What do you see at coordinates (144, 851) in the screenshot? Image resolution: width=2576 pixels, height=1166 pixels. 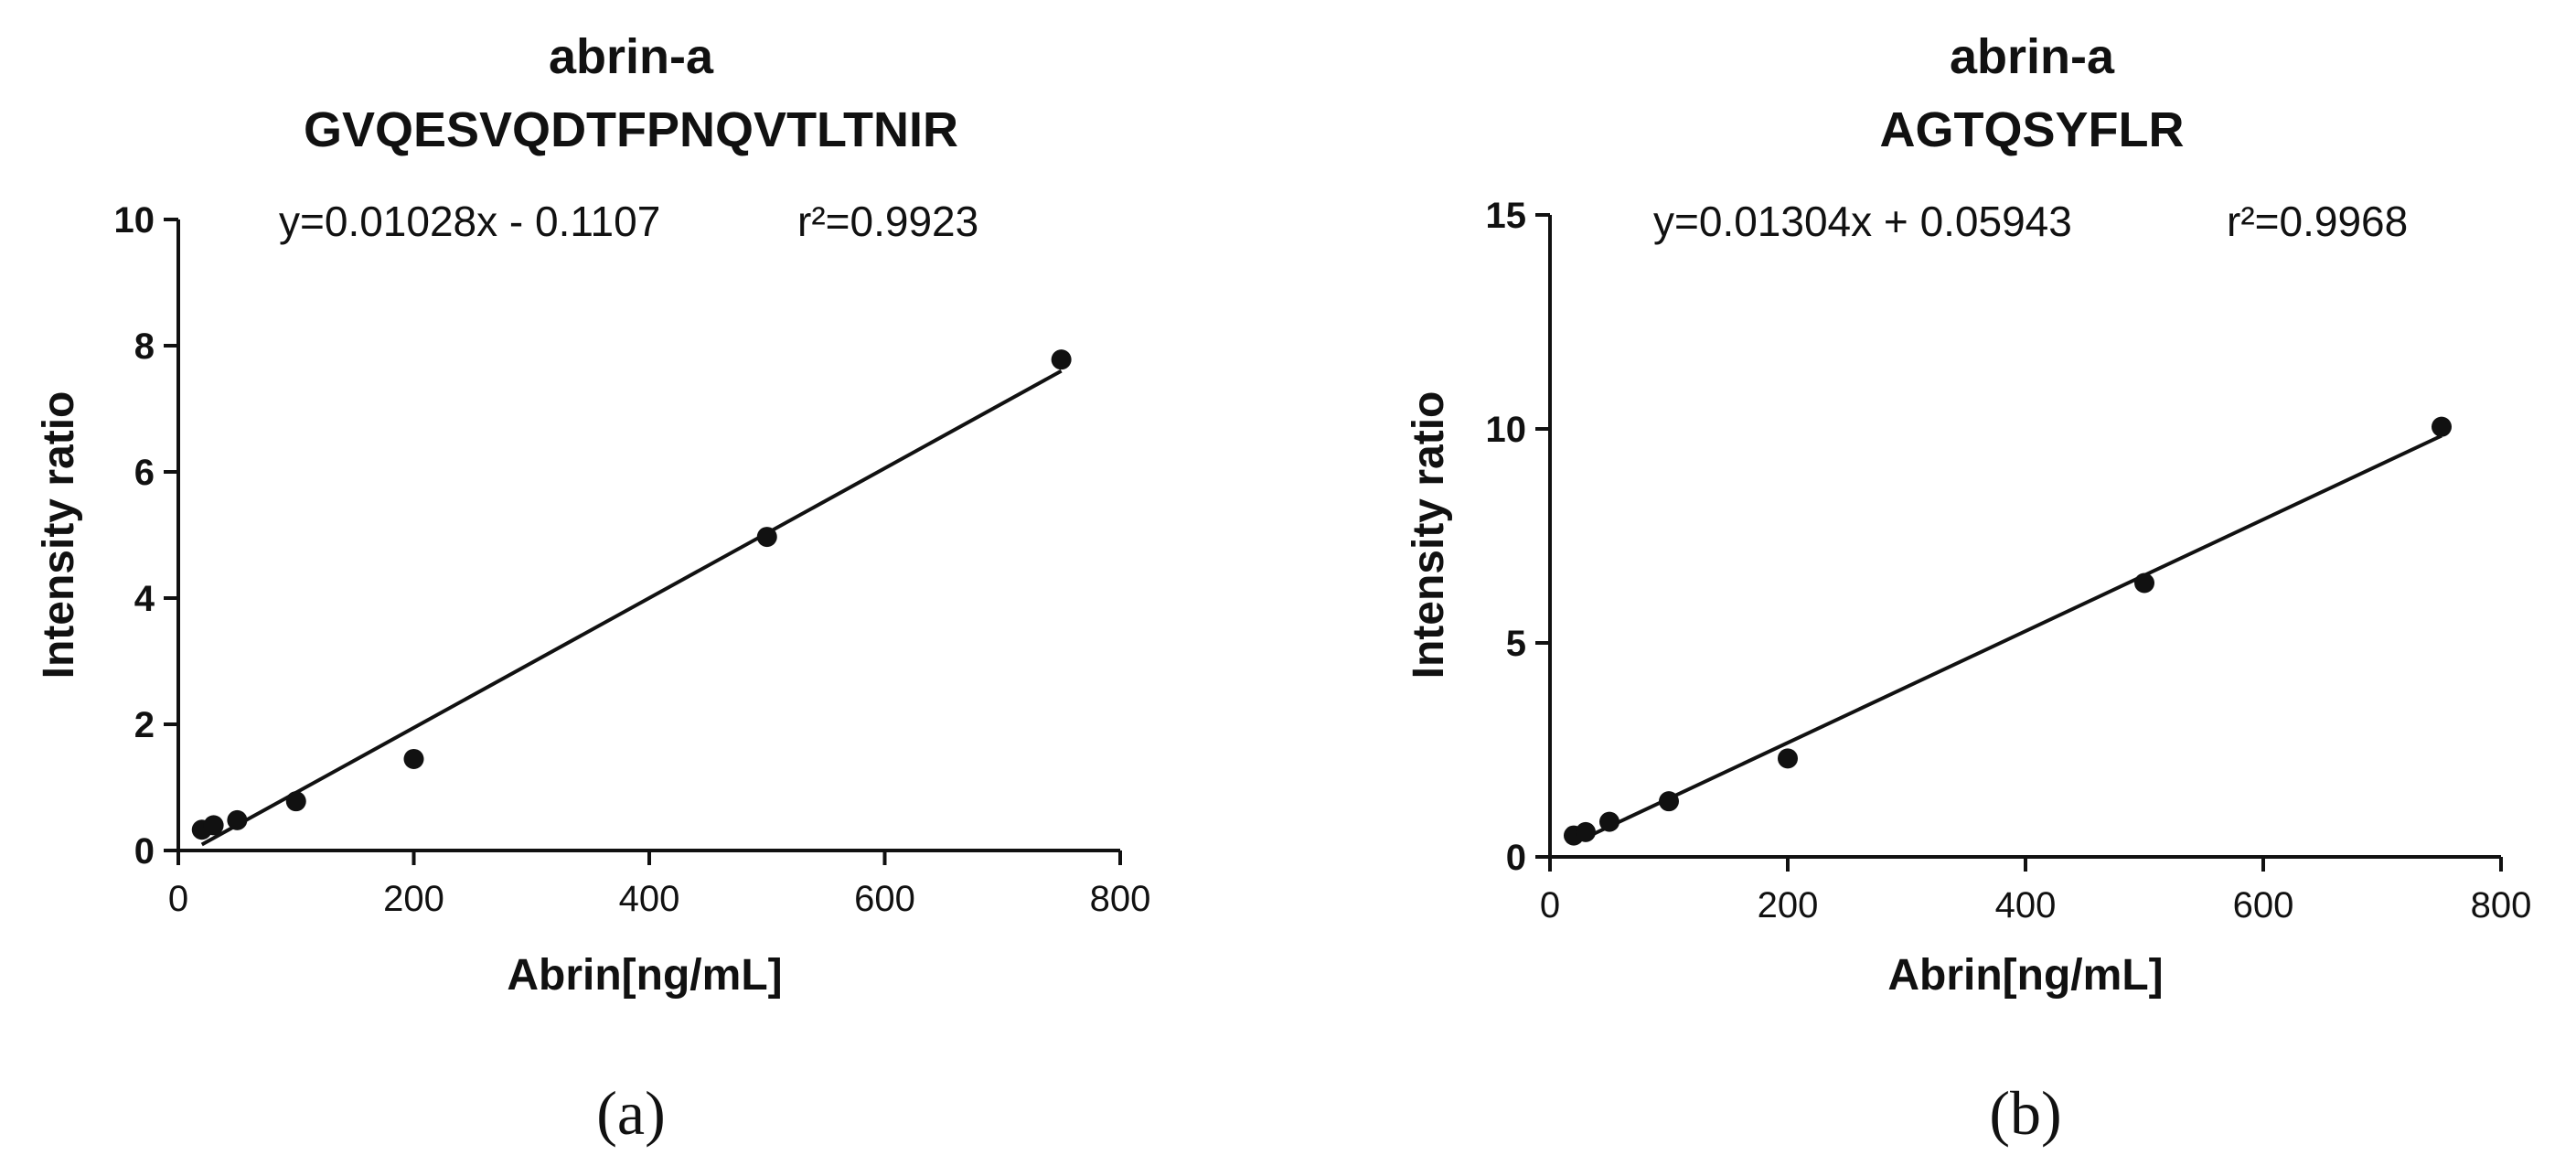 I see `chart-a-y-tick-label: 0` at bounding box center [144, 851].